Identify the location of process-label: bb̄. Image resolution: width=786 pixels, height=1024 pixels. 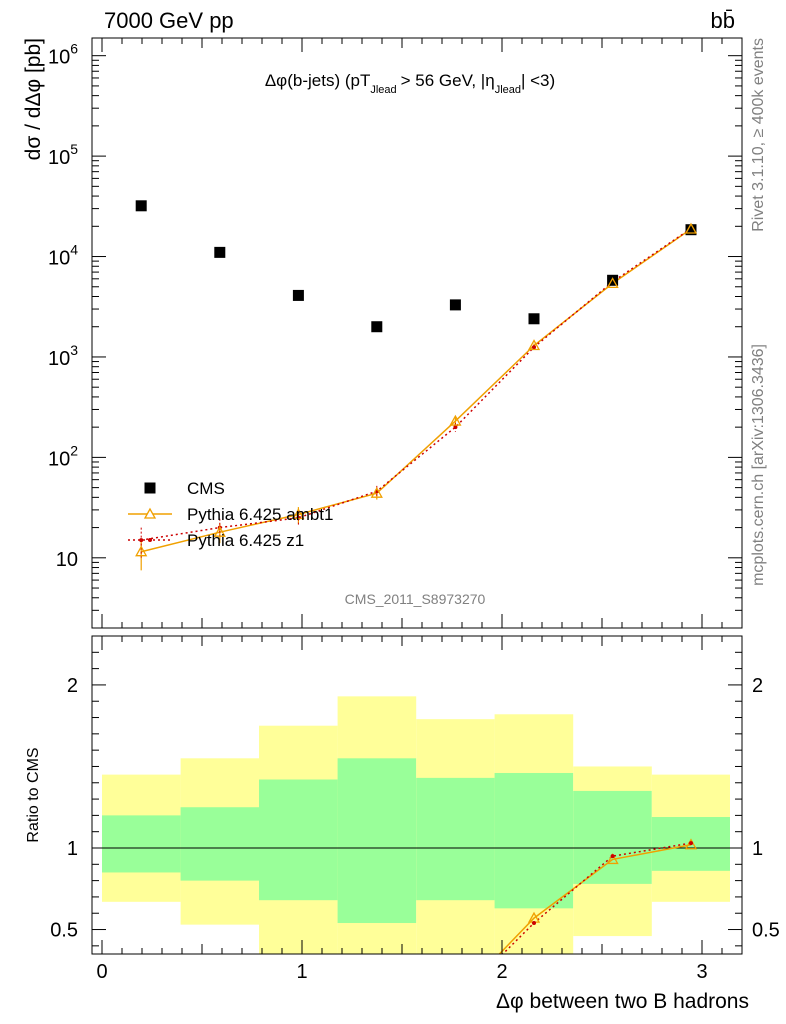
(723, 20).